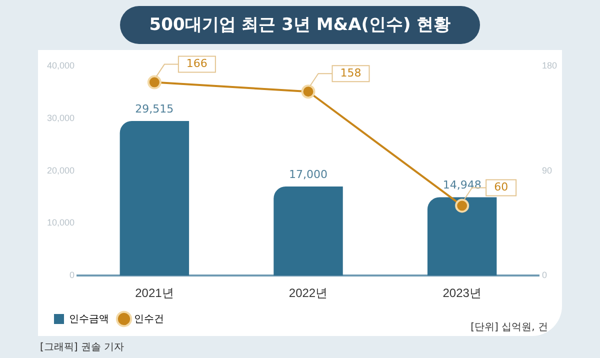  I want to click on data-label: 17,000, so click(308, 174).